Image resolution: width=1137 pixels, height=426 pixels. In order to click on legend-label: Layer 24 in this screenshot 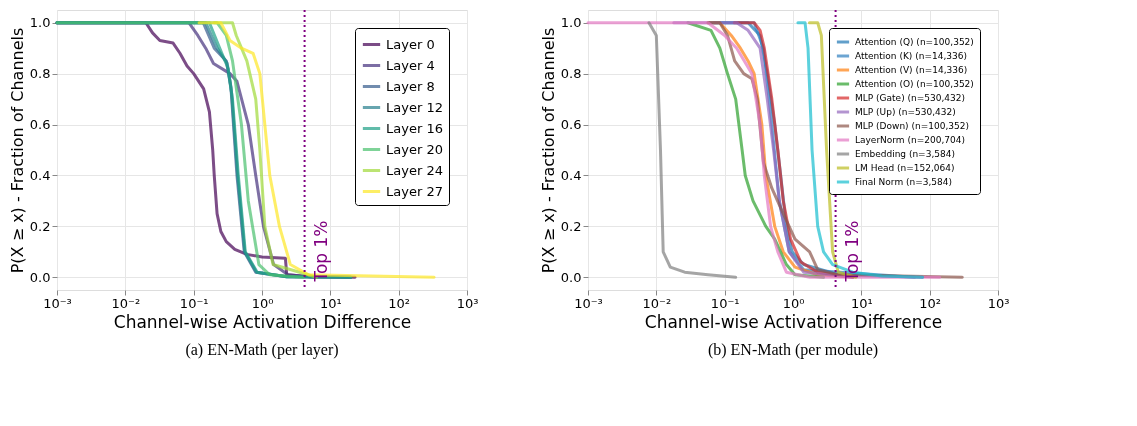, I will do `click(414, 170)`.